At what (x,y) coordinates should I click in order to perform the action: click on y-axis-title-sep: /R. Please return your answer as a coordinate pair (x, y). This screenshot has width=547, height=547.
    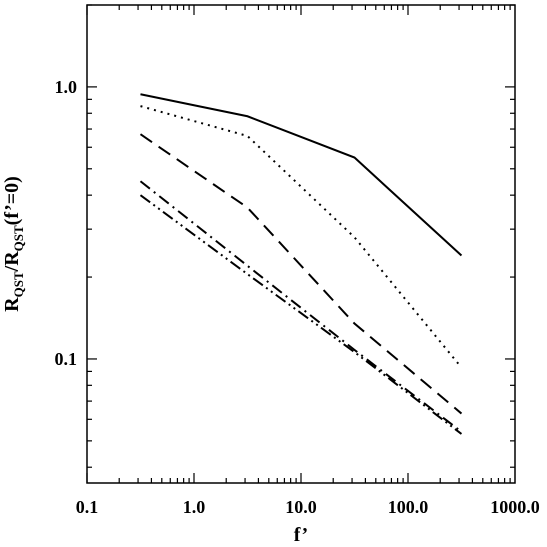
    Looking at the image, I should click on (12, 262).